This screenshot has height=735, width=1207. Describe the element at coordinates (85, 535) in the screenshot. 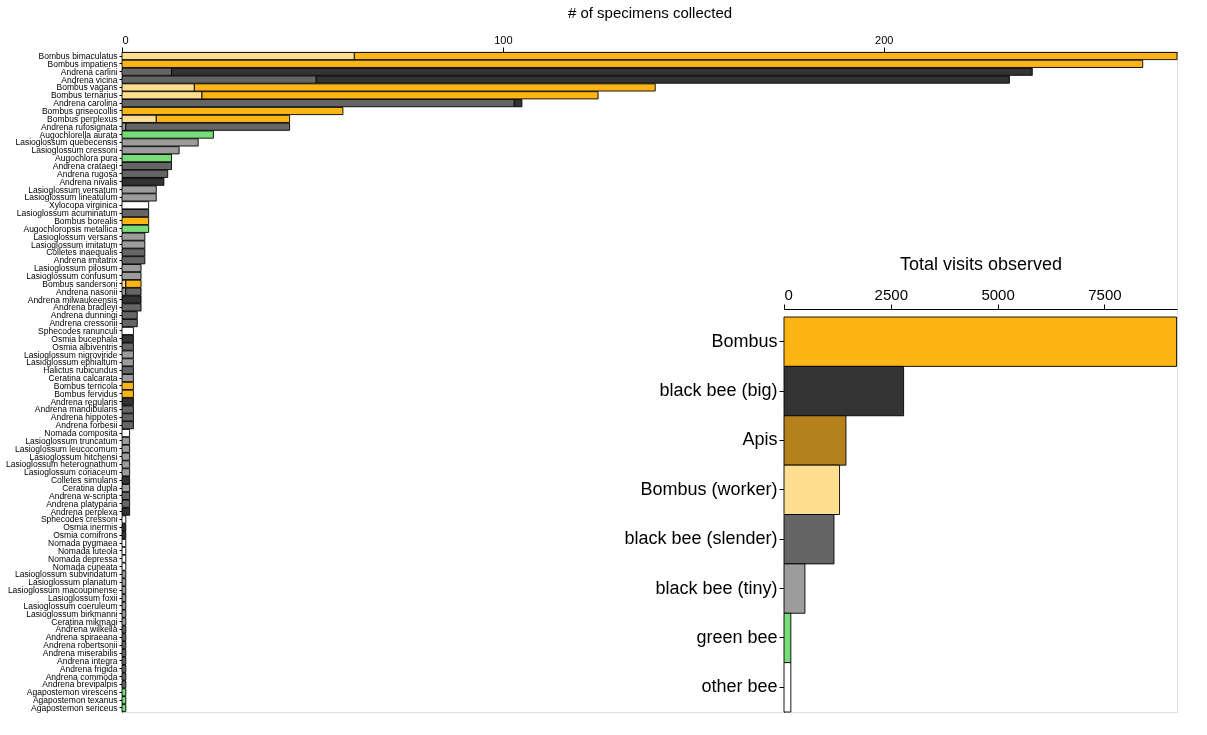

I see `y-tick-label: Osmia cornifrons` at that location.